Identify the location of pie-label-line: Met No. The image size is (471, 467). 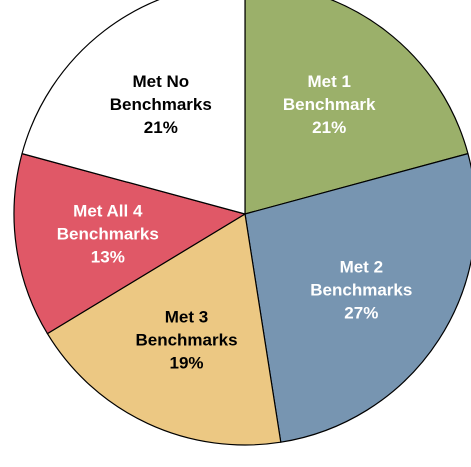
(160, 81).